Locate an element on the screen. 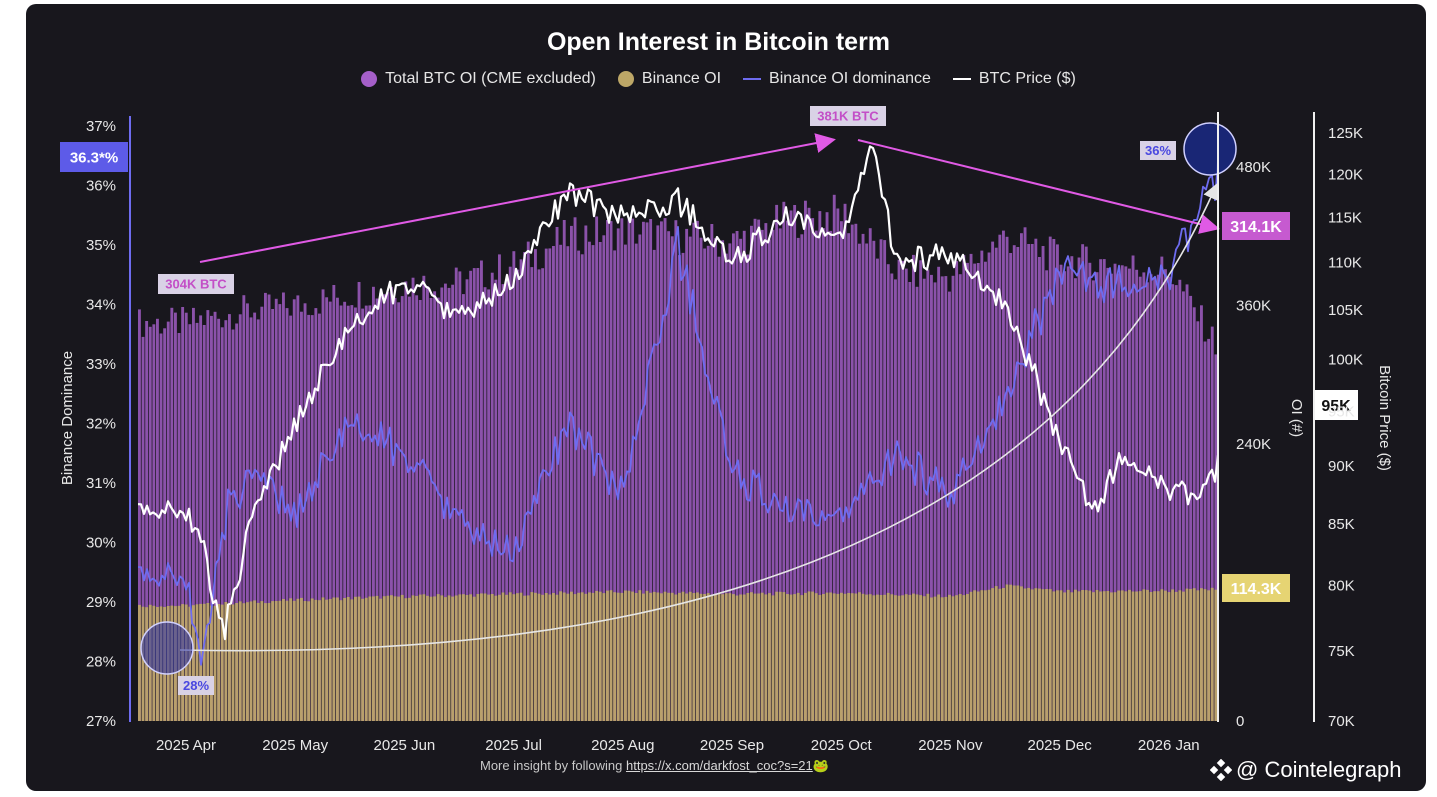  price-tick: 105K is located at coordinates (1345, 310).